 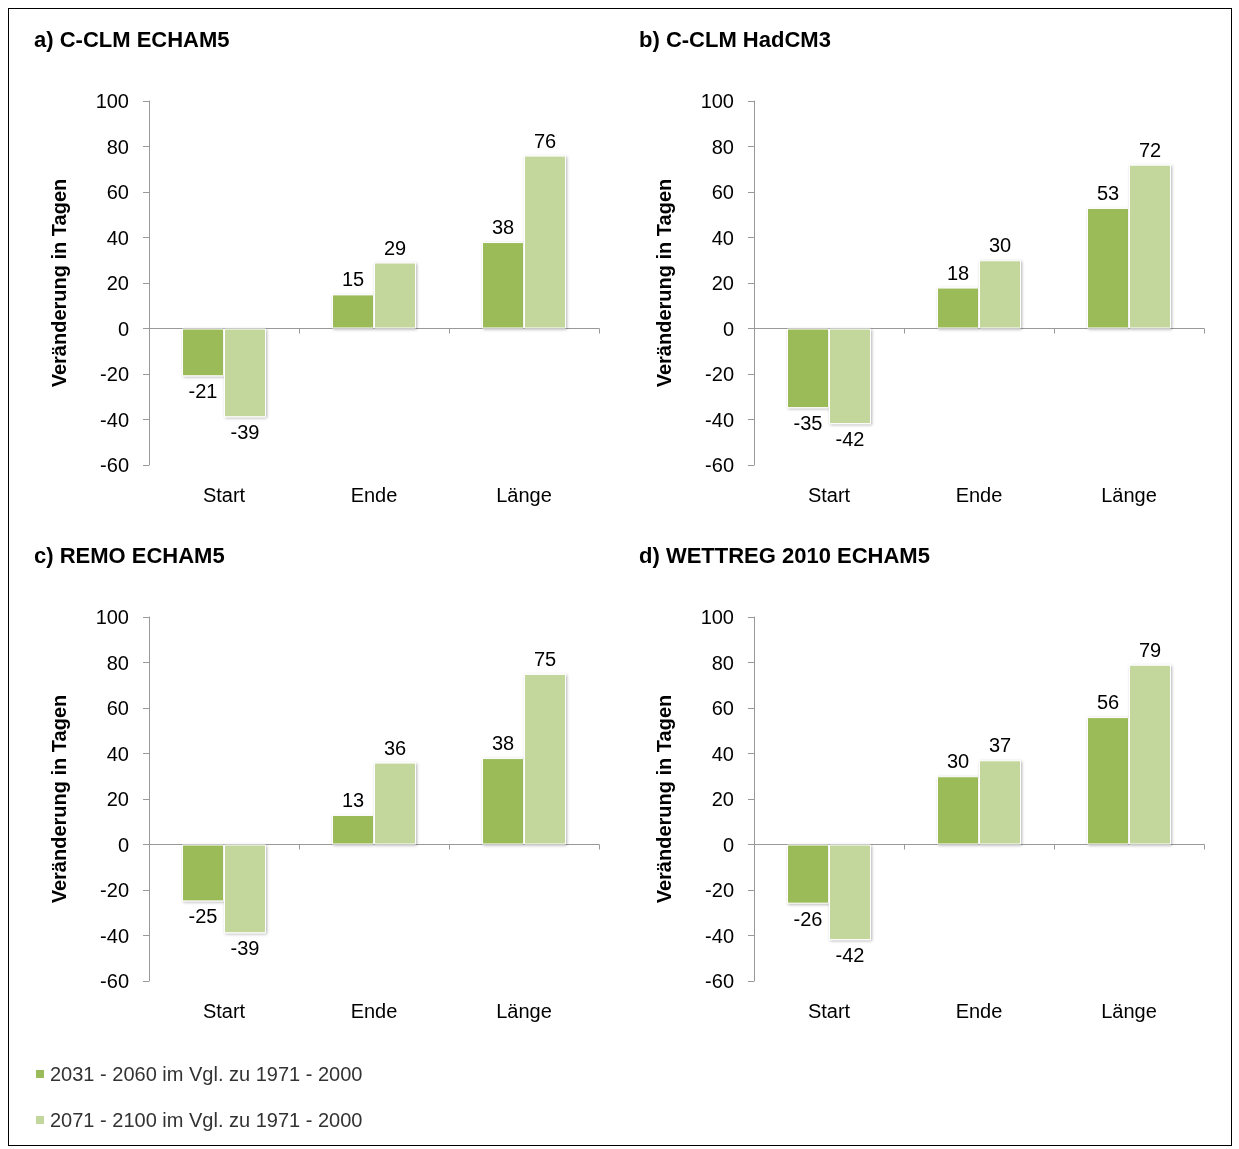 I want to click on data-label: 75, so click(x=545, y=658).